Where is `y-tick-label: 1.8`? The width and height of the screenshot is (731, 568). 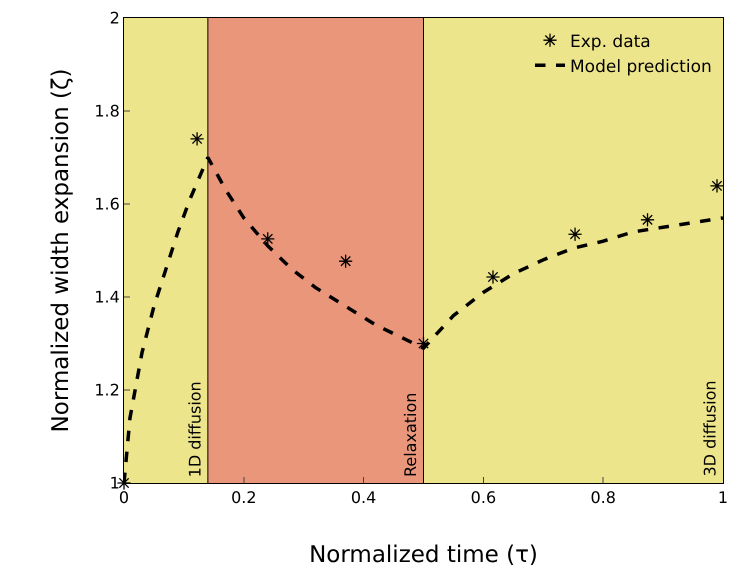 y-tick-label: 1.8 is located at coordinates (107, 111).